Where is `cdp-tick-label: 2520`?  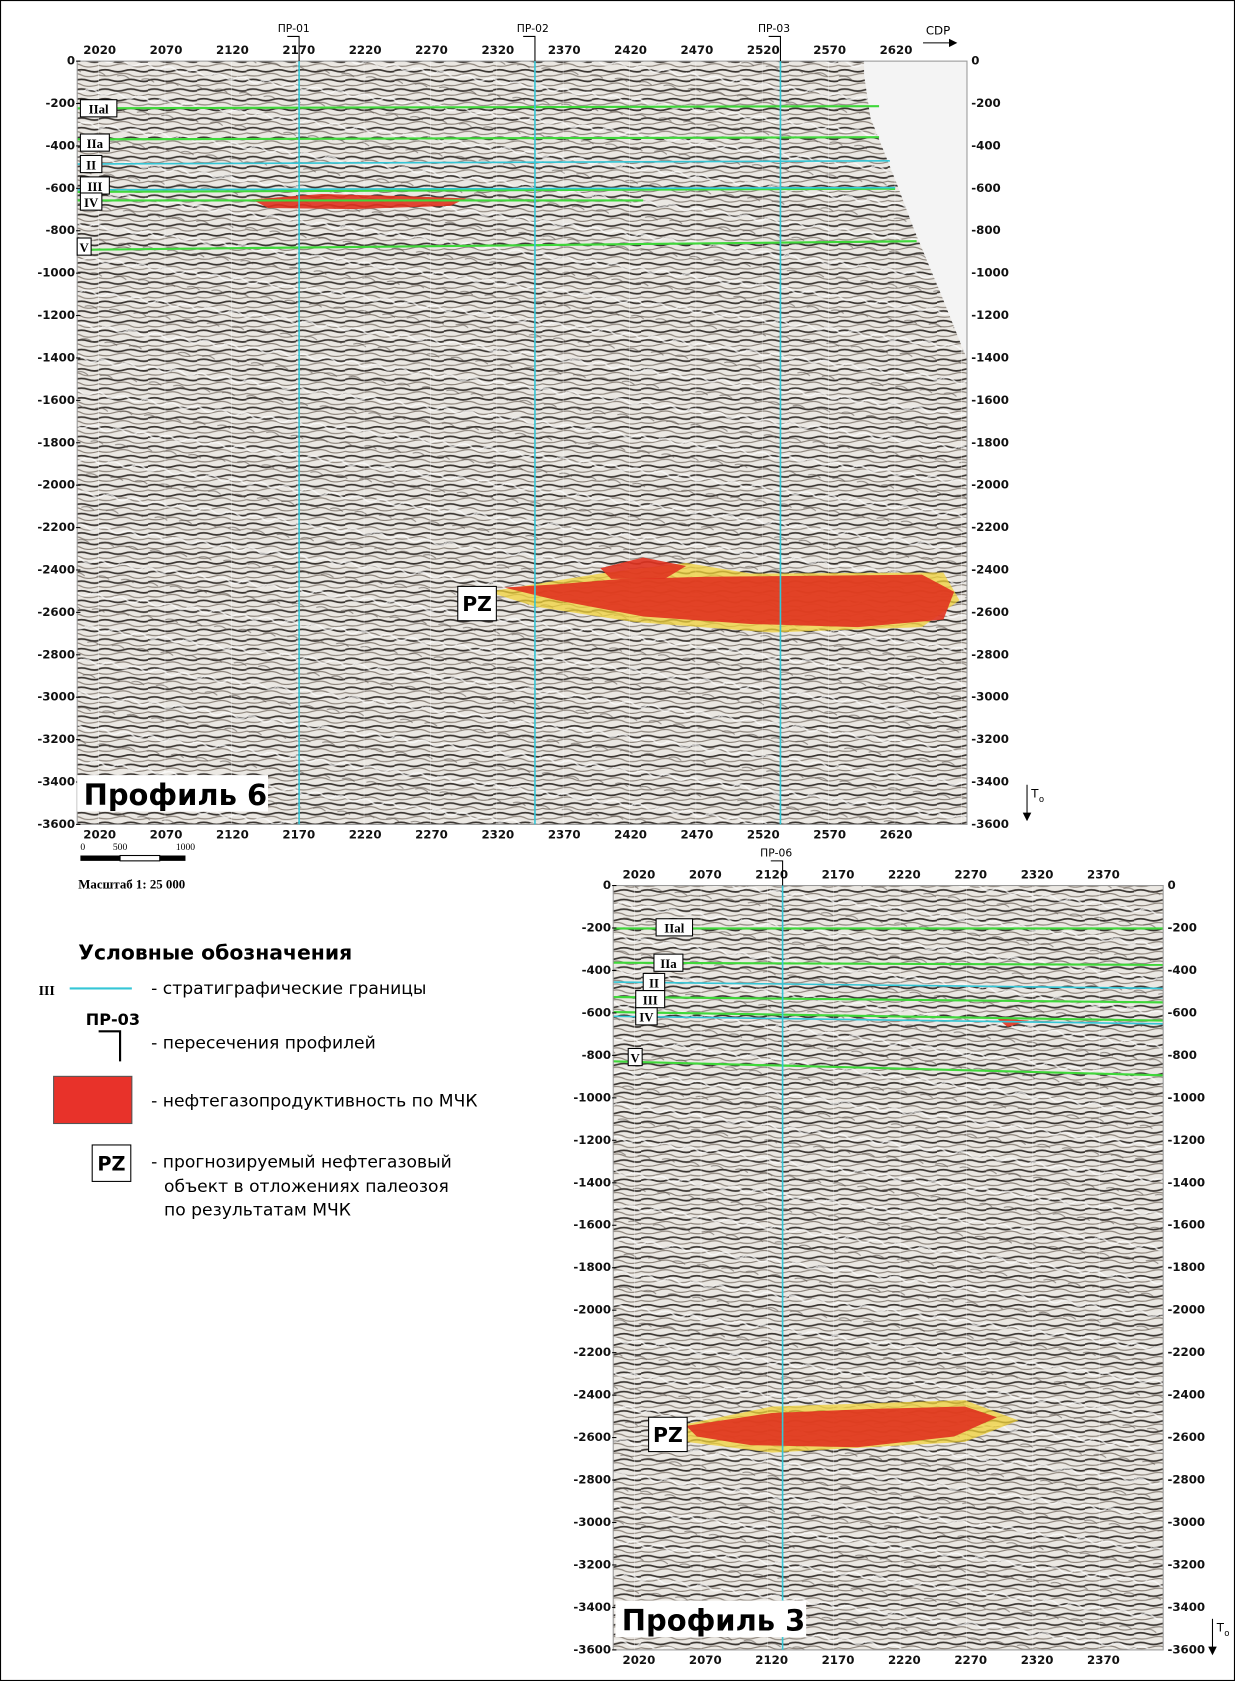 cdp-tick-label: 2520 is located at coordinates (763, 835).